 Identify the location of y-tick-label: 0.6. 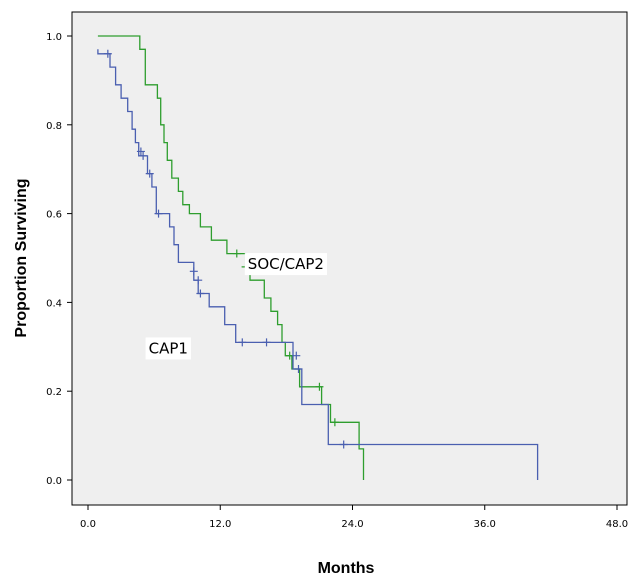
(54, 215).